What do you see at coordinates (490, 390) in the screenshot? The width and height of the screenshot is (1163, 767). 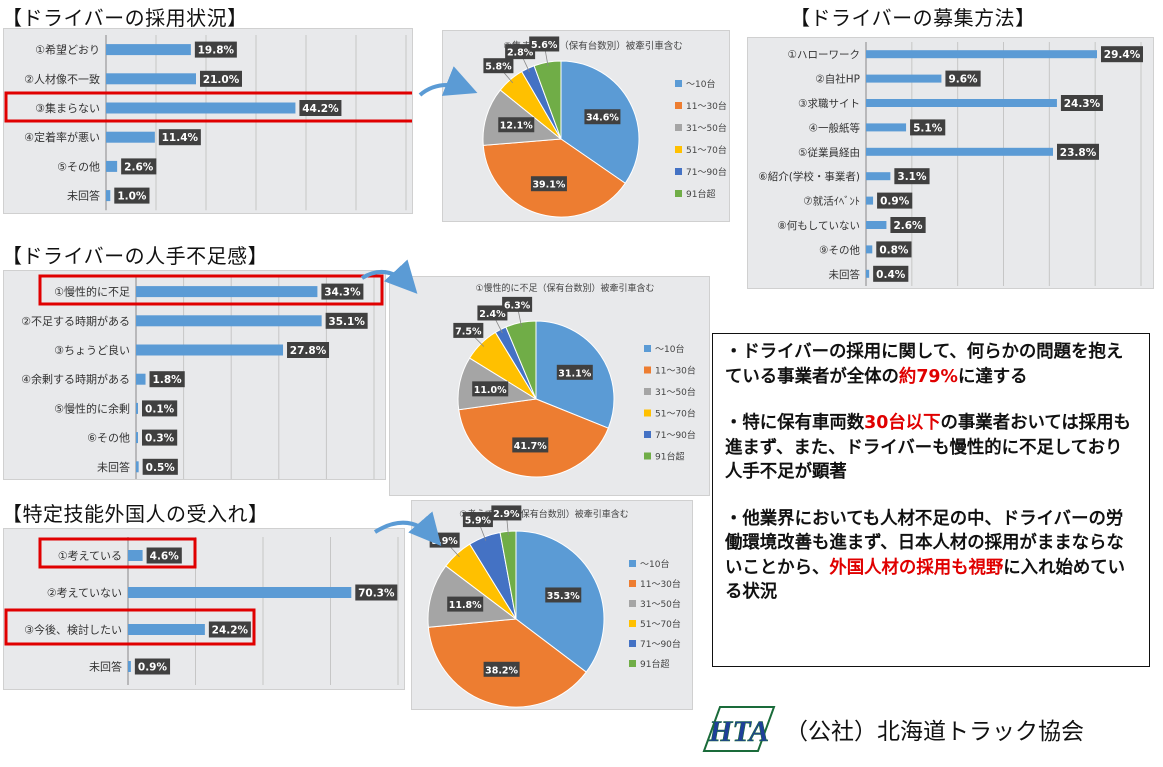 I see `svg-text: 11.0%` at bounding box center [490, 390].